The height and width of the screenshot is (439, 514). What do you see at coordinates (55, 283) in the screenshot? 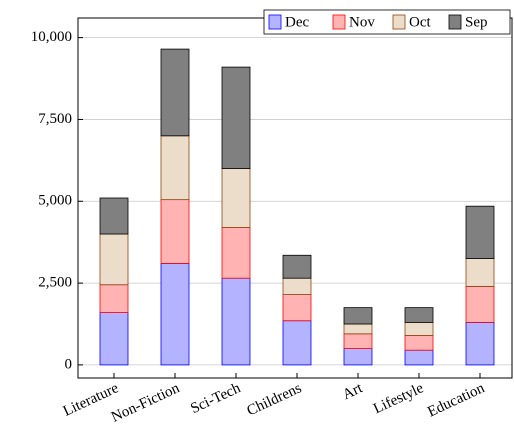
I see `y-tick-label: 2,500` at bounding box center [55, 283].